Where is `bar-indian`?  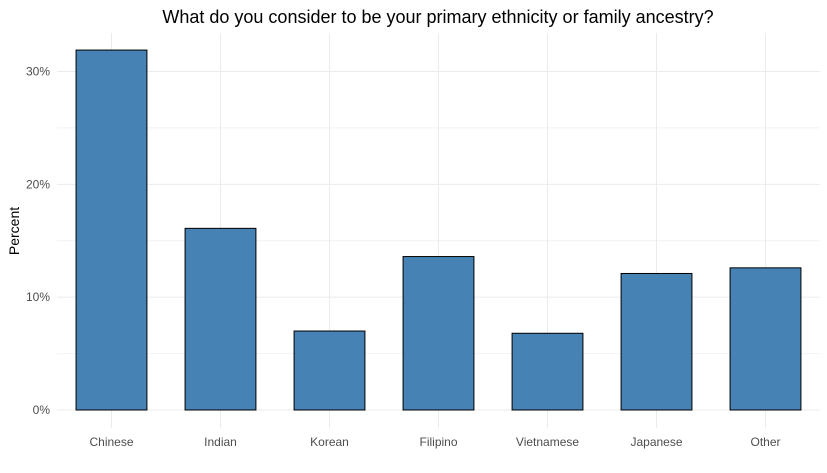
bar-indian is located at coordinates (220, 319).